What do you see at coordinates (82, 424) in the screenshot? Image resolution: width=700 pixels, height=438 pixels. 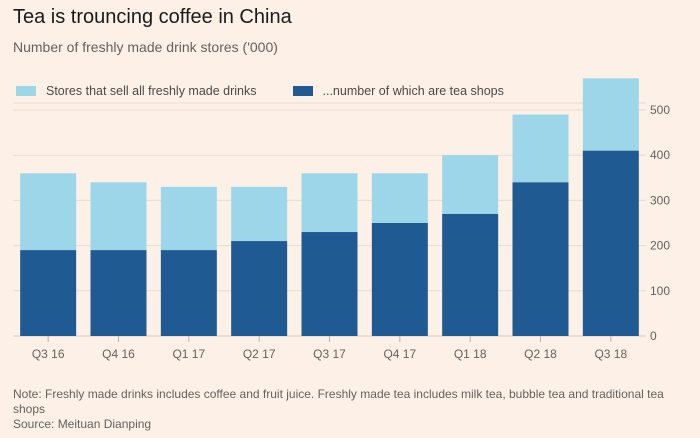 I see `source-text: Source: Meituan Dianping` at bounding box center [82, 424].